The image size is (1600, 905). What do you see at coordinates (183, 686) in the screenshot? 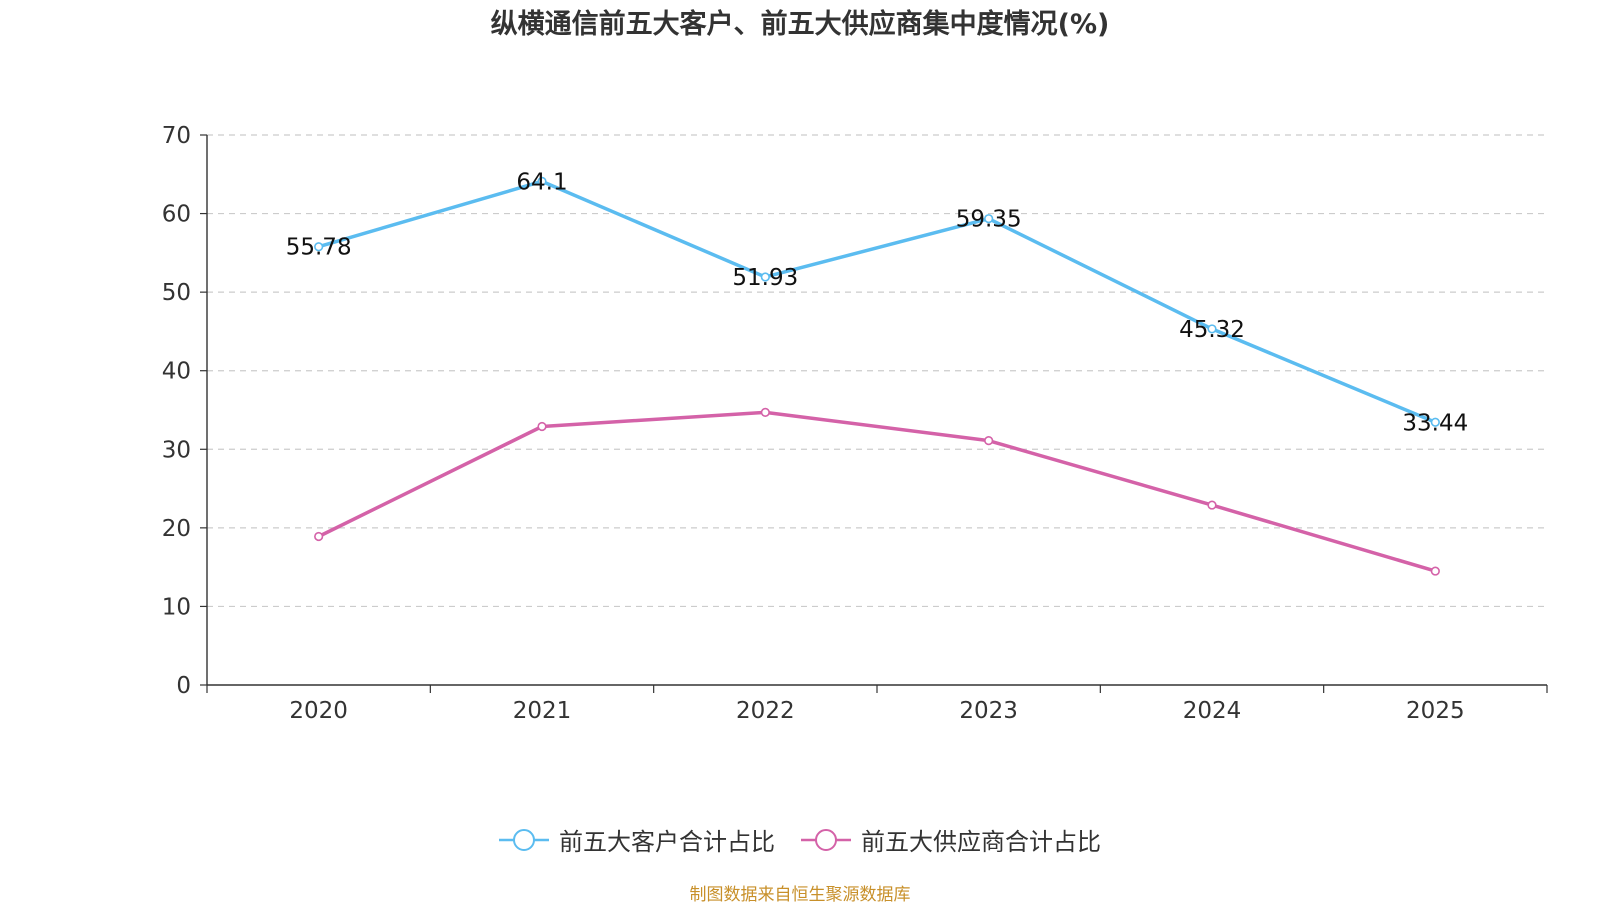
I see `y-tick-label-0: 0` at bounding box center [183, 686].